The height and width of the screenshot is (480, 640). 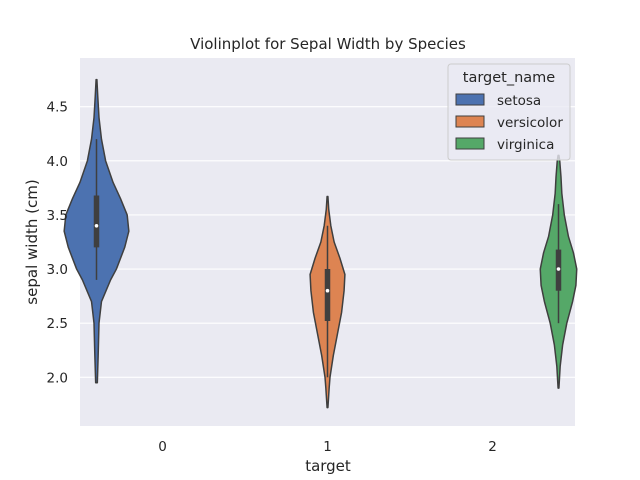 What do you see at coordinates (57, 324) in the screenshot?
I see `y-tick-label: 2.5` at bounding box center [57, 324].